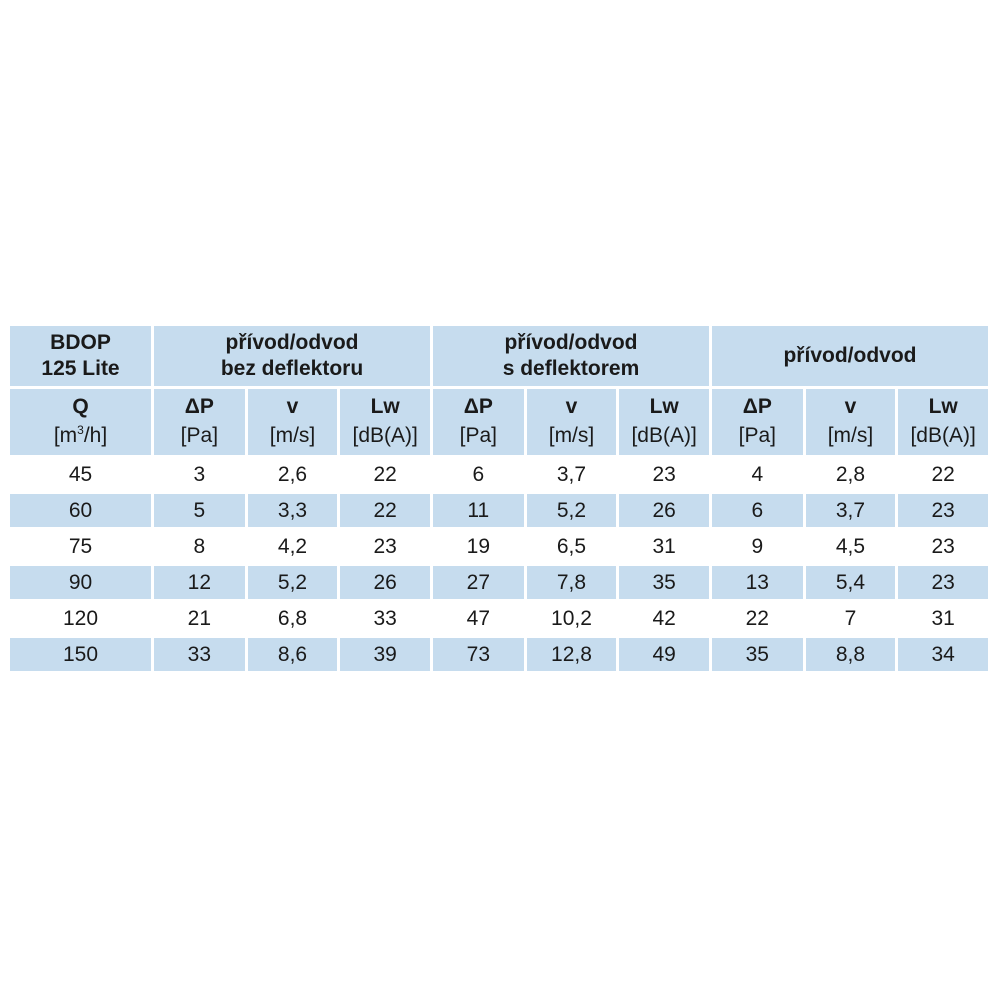  Describe the element at coordinates (850, 654) in the screenshot. I see `value-cell: 8,8` at that location.